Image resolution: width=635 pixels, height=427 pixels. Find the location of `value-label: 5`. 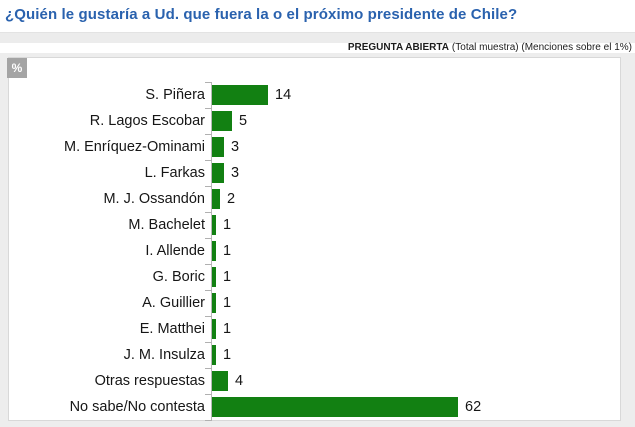

value-label: 5 is located at coordinates (243, 121).